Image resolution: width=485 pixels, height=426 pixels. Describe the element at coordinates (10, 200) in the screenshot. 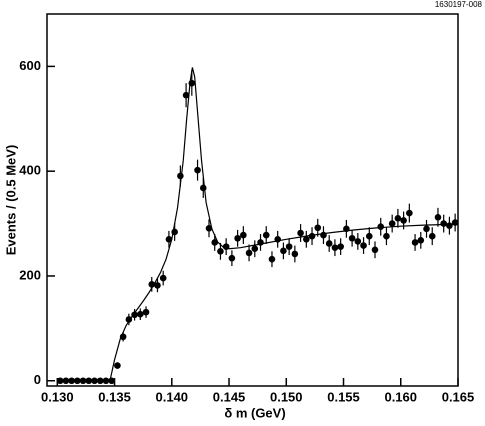

I see `y-axis-label: Events / (0.5 MeV)` at that location.